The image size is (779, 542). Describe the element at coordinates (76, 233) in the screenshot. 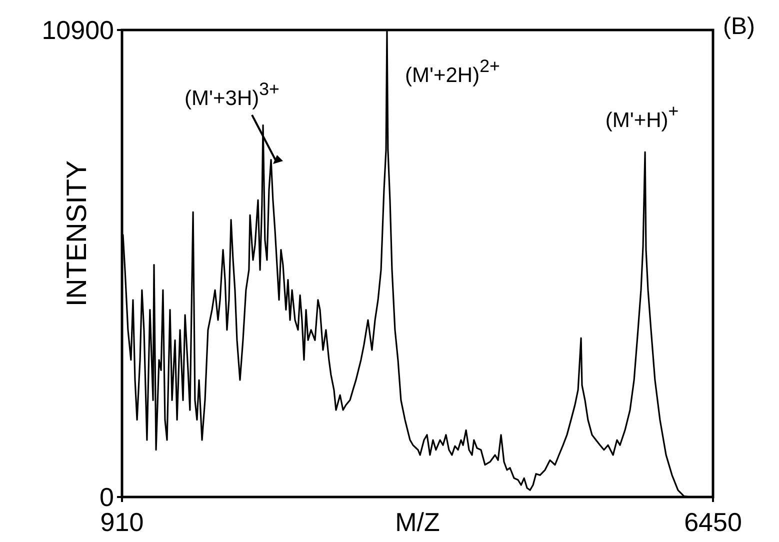

I see `y-axis-title: INTENSITY` at that location.